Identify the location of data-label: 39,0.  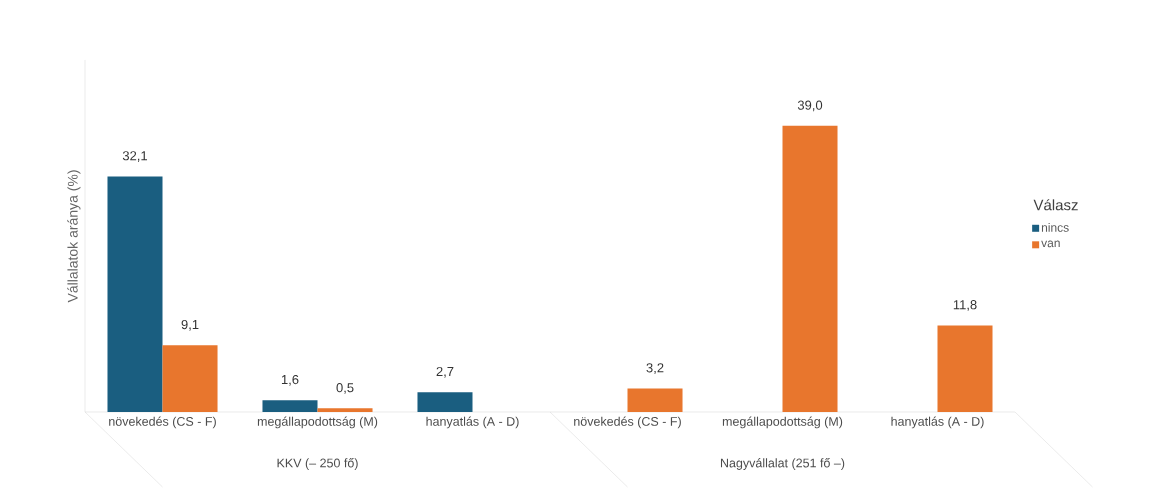
(810, 106).